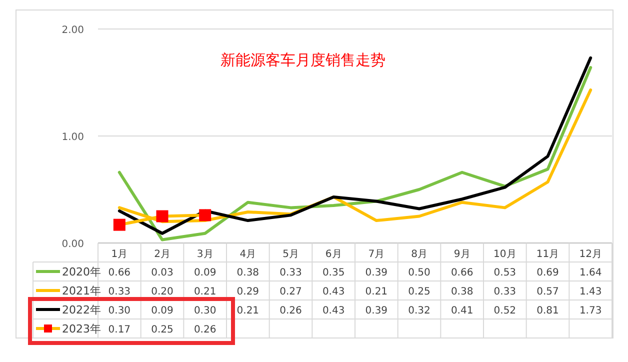 This screenshot has width=628, height=362. I want to click on data-label: 0.81, so click(547, 311).